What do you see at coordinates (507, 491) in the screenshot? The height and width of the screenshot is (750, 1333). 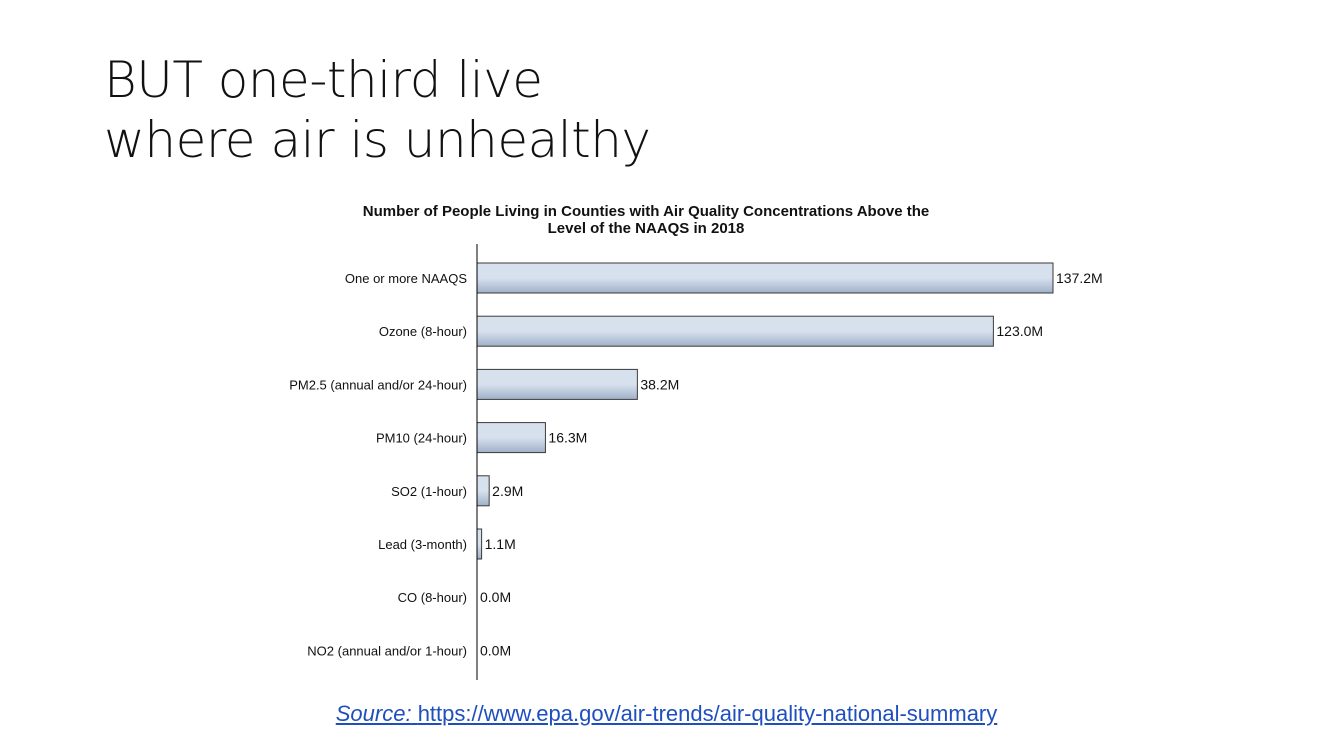 I see `value-label: 2.9M` at bounding box center [507, 491].